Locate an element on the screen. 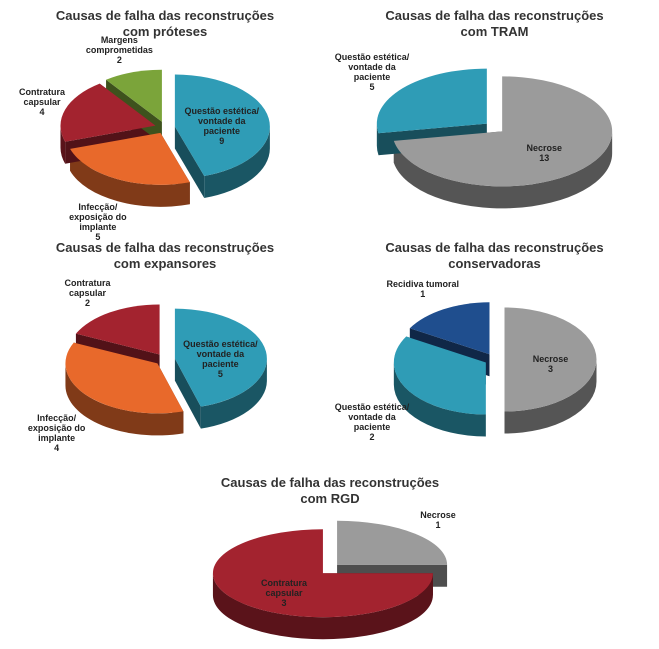 This screenshot has width=659, height=649. data-label-value: 13 is located at coordinates (544, 158).